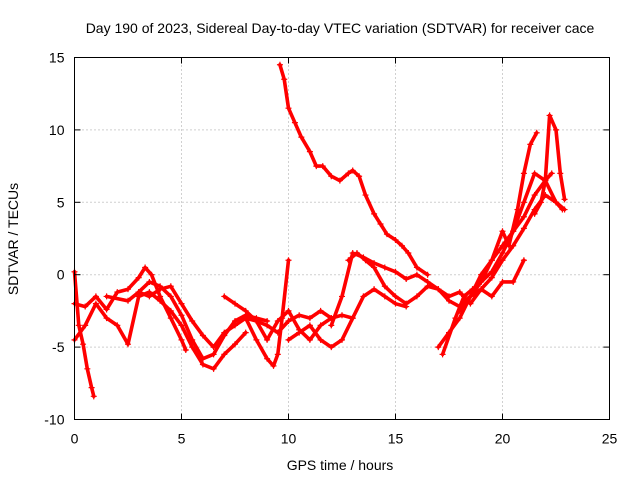 This screenshot has height=485, width=640. Describe the element at coordinates (512, 253) in the screenshot. I see `series-pass-n` at that location.